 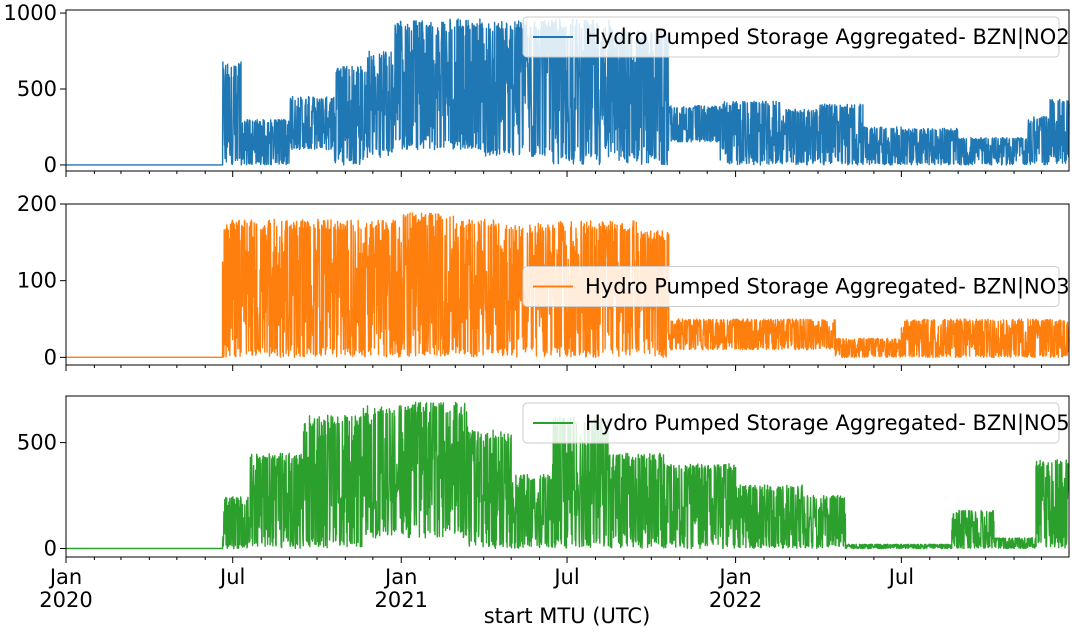 I want to click on x-axis-label: start MTU (UTC), so click(x=567, y=616).